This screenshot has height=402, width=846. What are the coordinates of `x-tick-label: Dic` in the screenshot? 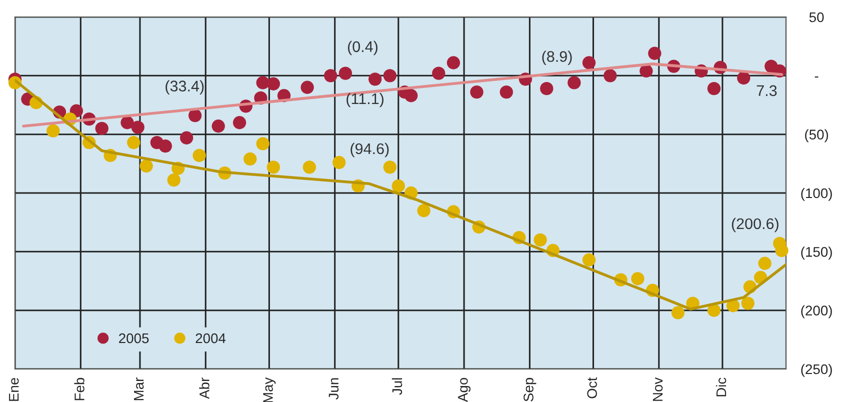 It's located at (721, 387).